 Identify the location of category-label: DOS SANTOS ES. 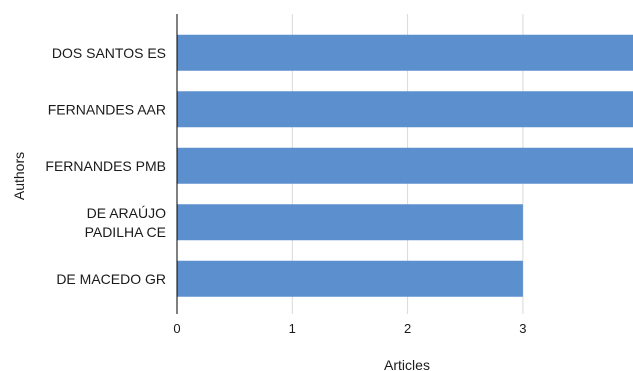
(109, 53).